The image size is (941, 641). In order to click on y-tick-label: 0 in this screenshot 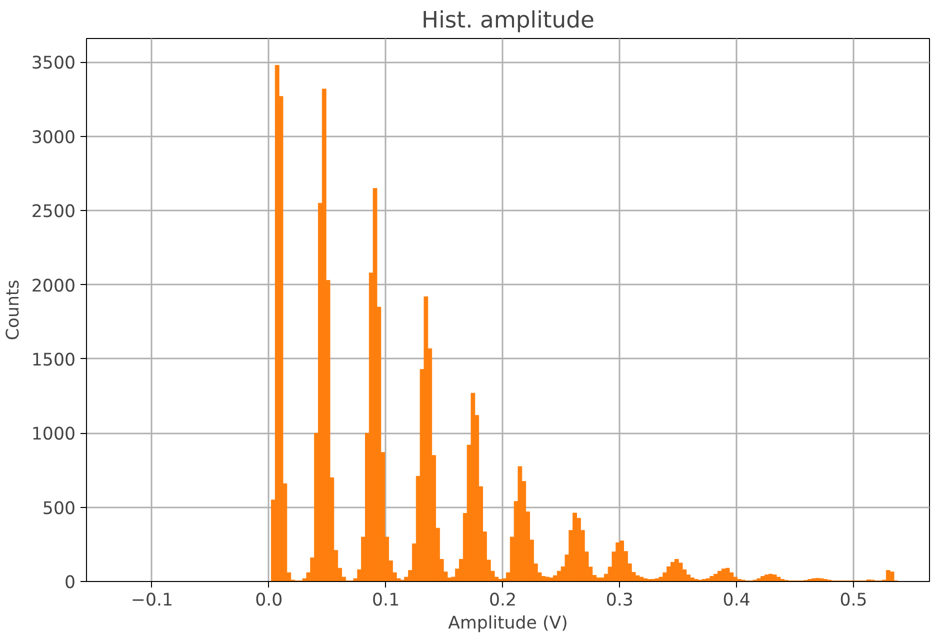, I will do `click(70, 583)`.